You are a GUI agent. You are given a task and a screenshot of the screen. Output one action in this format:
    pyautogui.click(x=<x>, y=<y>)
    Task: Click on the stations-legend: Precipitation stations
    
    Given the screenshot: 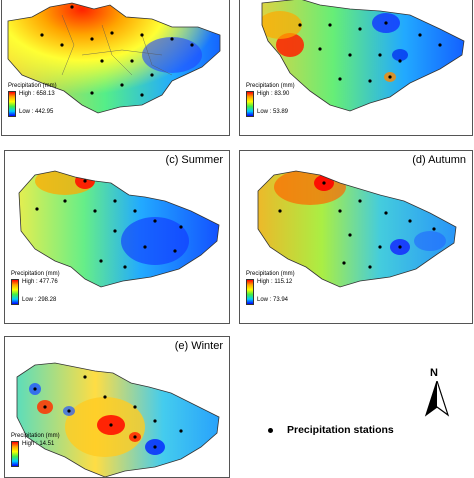 What is the action you would take?
    pyautogui.click(x=331, y=430)
    